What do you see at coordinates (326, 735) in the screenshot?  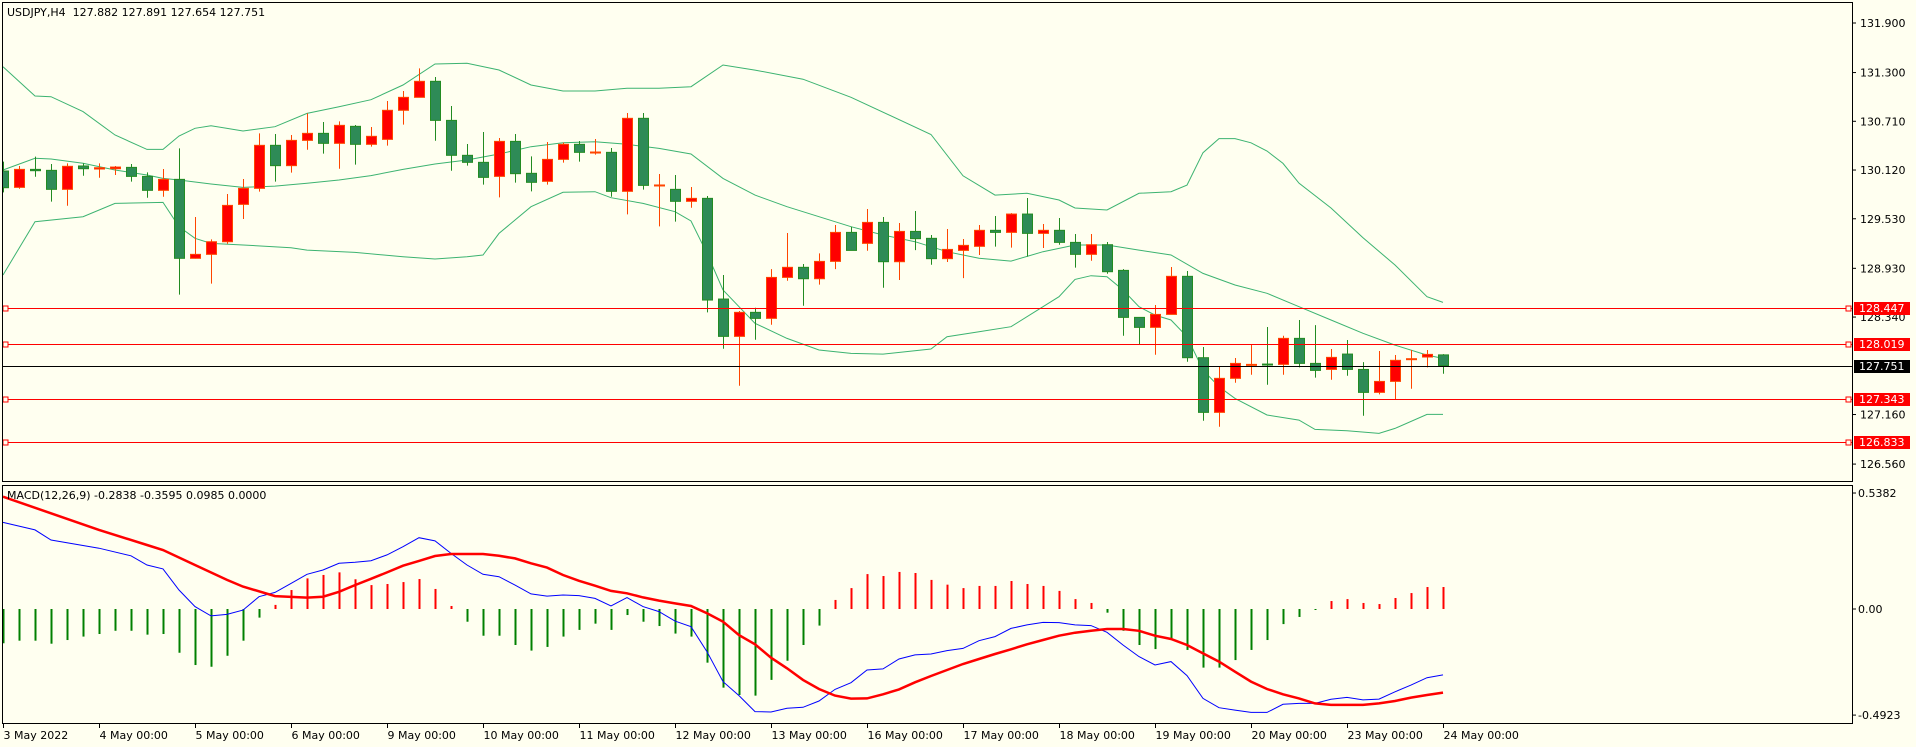 I see `time-axis-label: 6 May 00:00` at bounding box center [326, 735].